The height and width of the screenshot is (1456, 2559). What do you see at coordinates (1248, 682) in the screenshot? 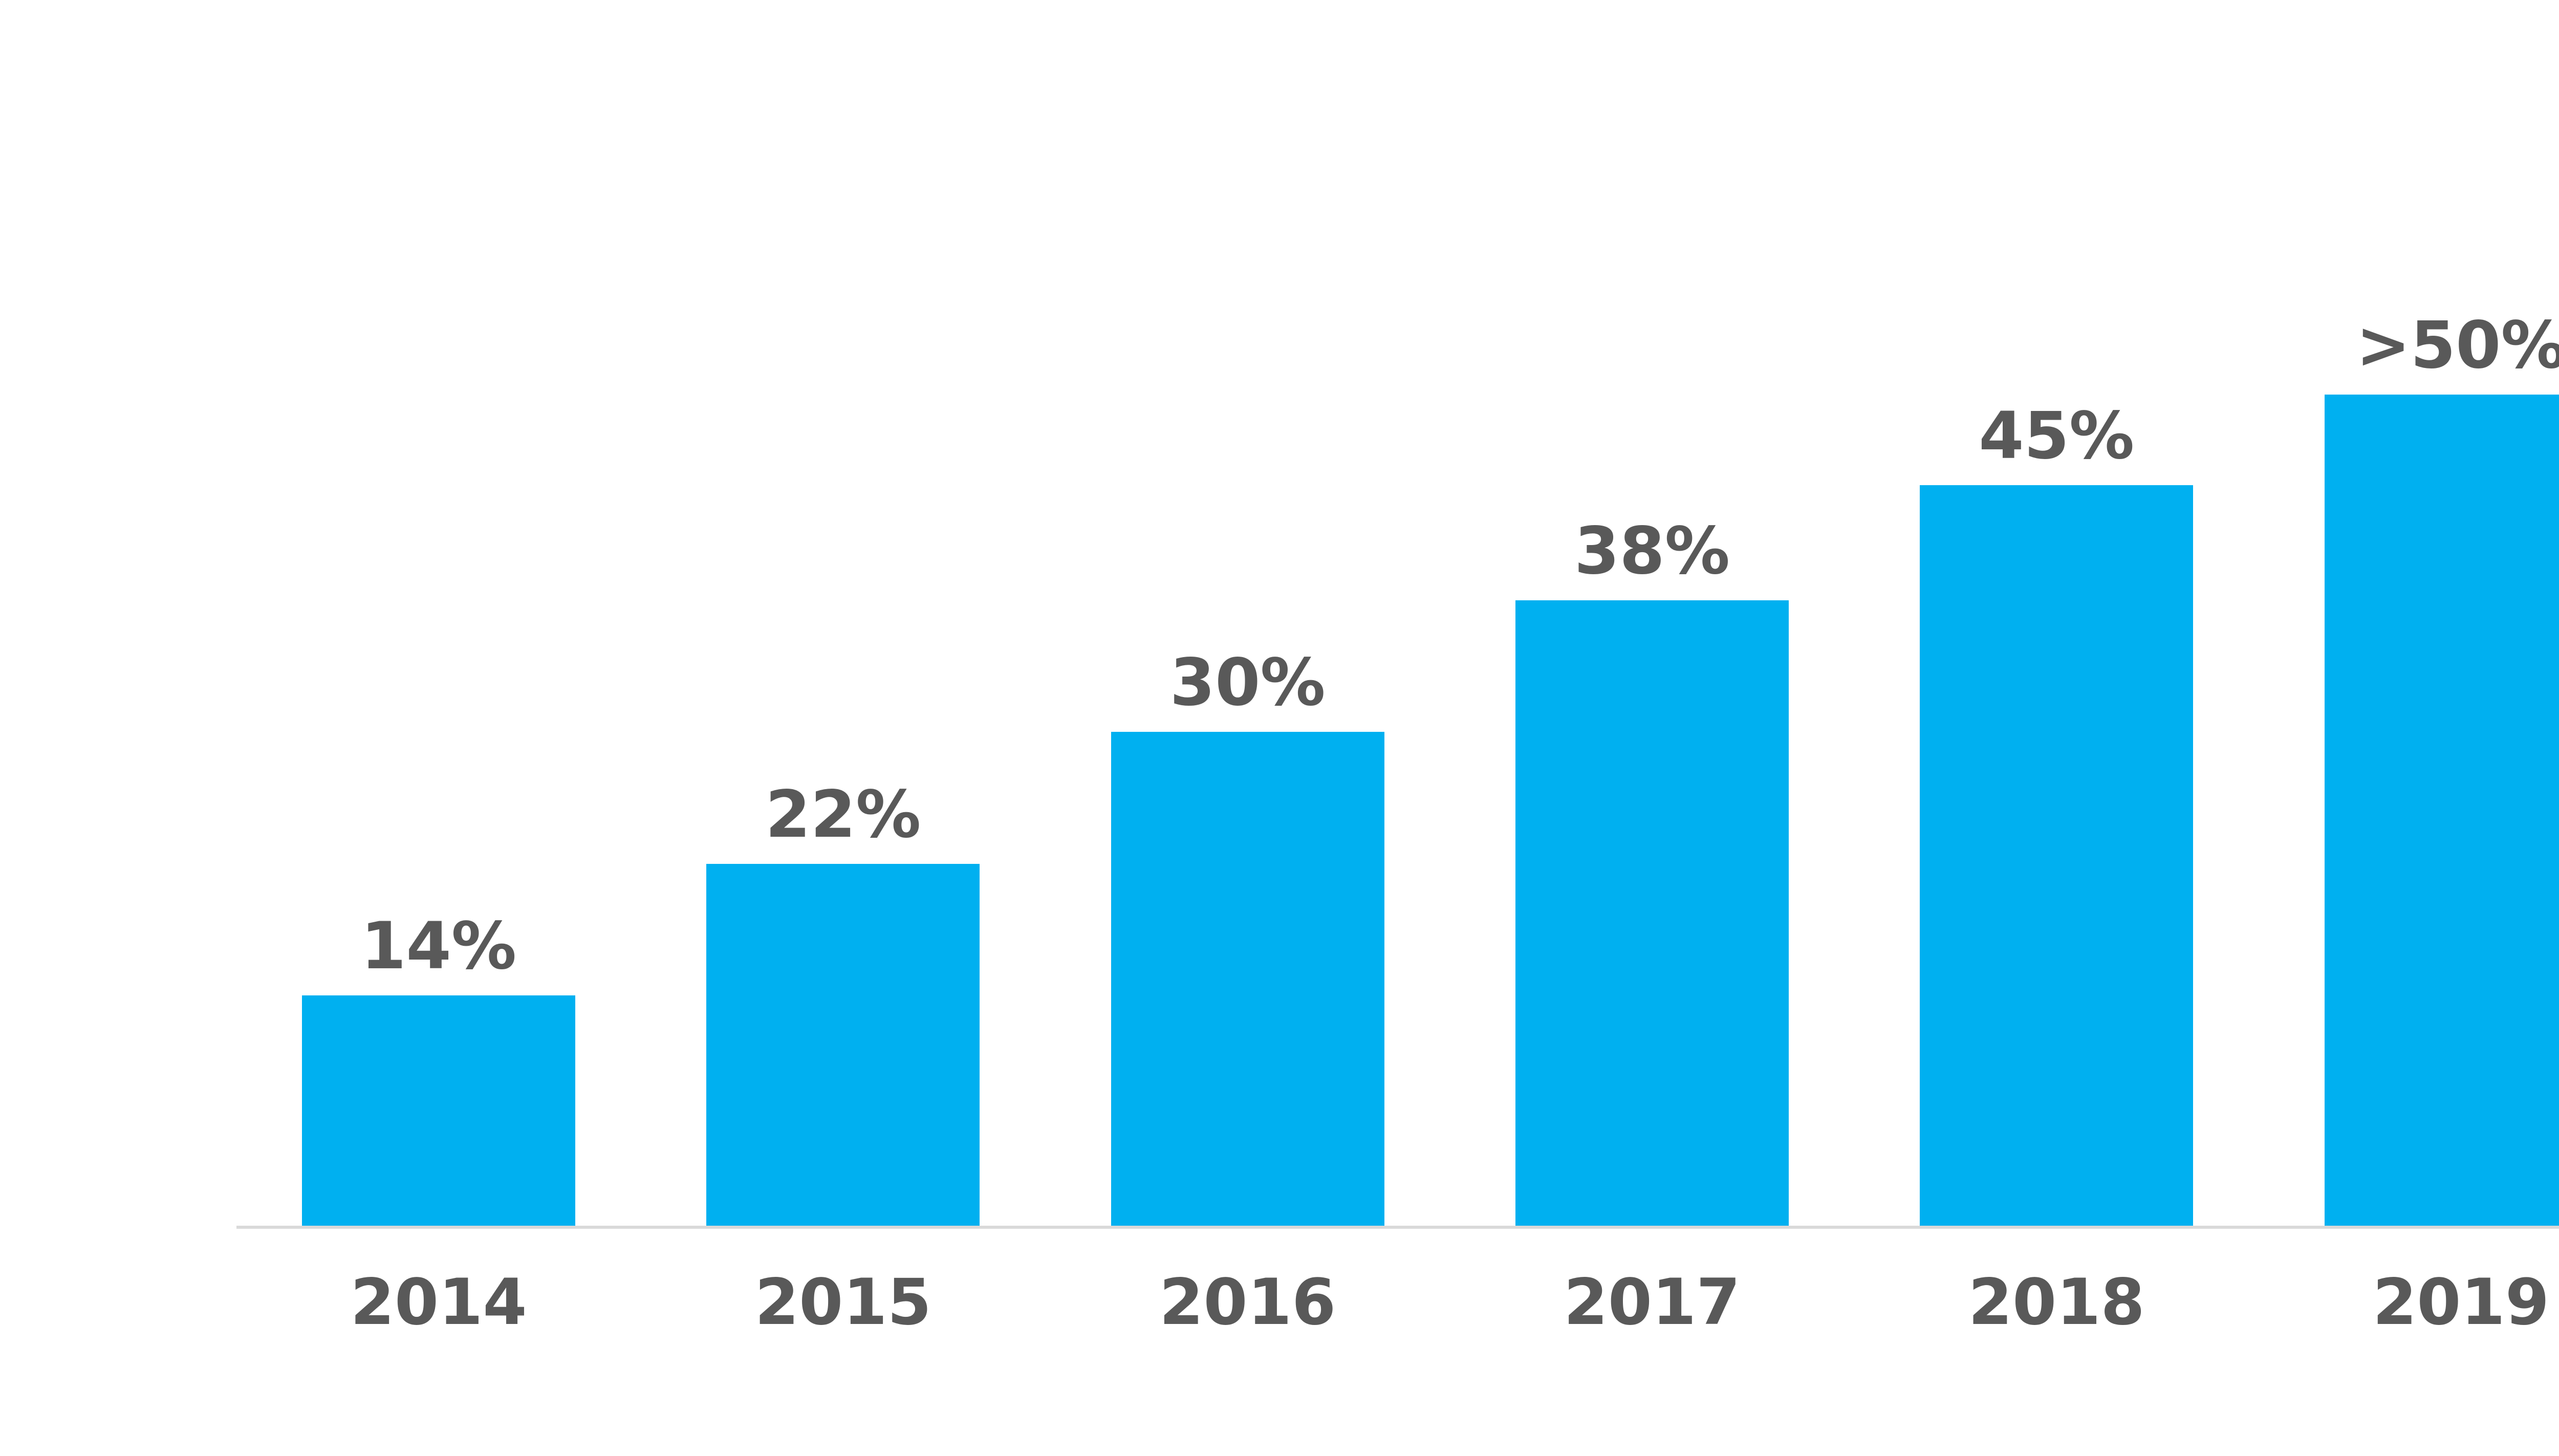
I see `bar-value-label: 30%` at bounding box center [1248, 682].